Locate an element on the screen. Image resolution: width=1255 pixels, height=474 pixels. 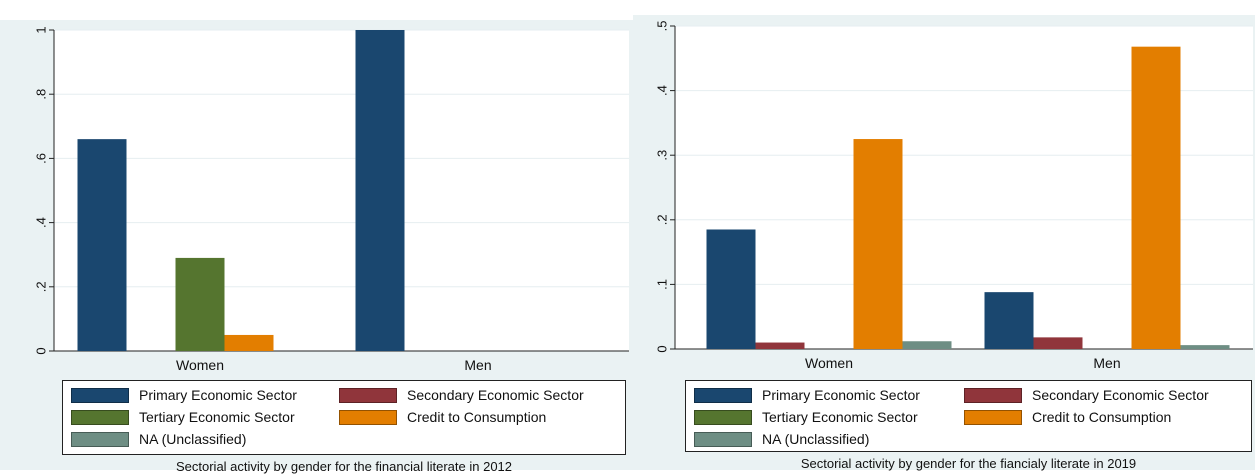
bar-na-men is located at coordinates (1205, 347).